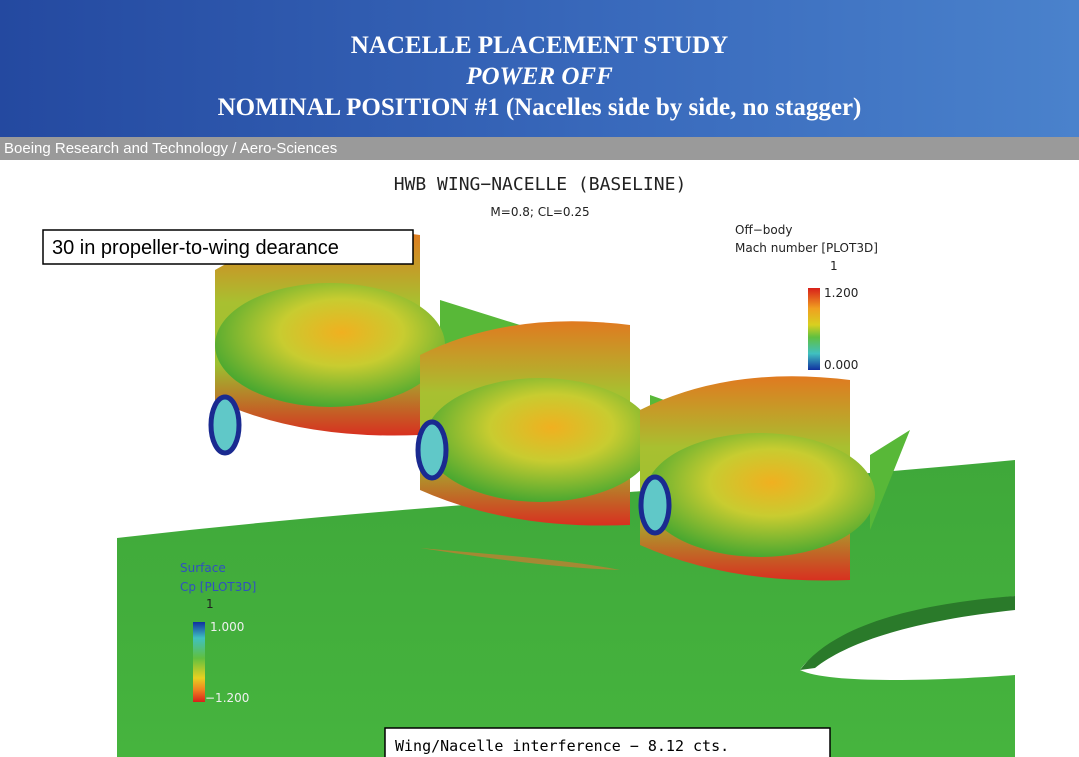 The image size is (1079, 757). Describe the element at coordinates (841, 293) in the screenshot. I see `legend-max: 1.200` at that location.